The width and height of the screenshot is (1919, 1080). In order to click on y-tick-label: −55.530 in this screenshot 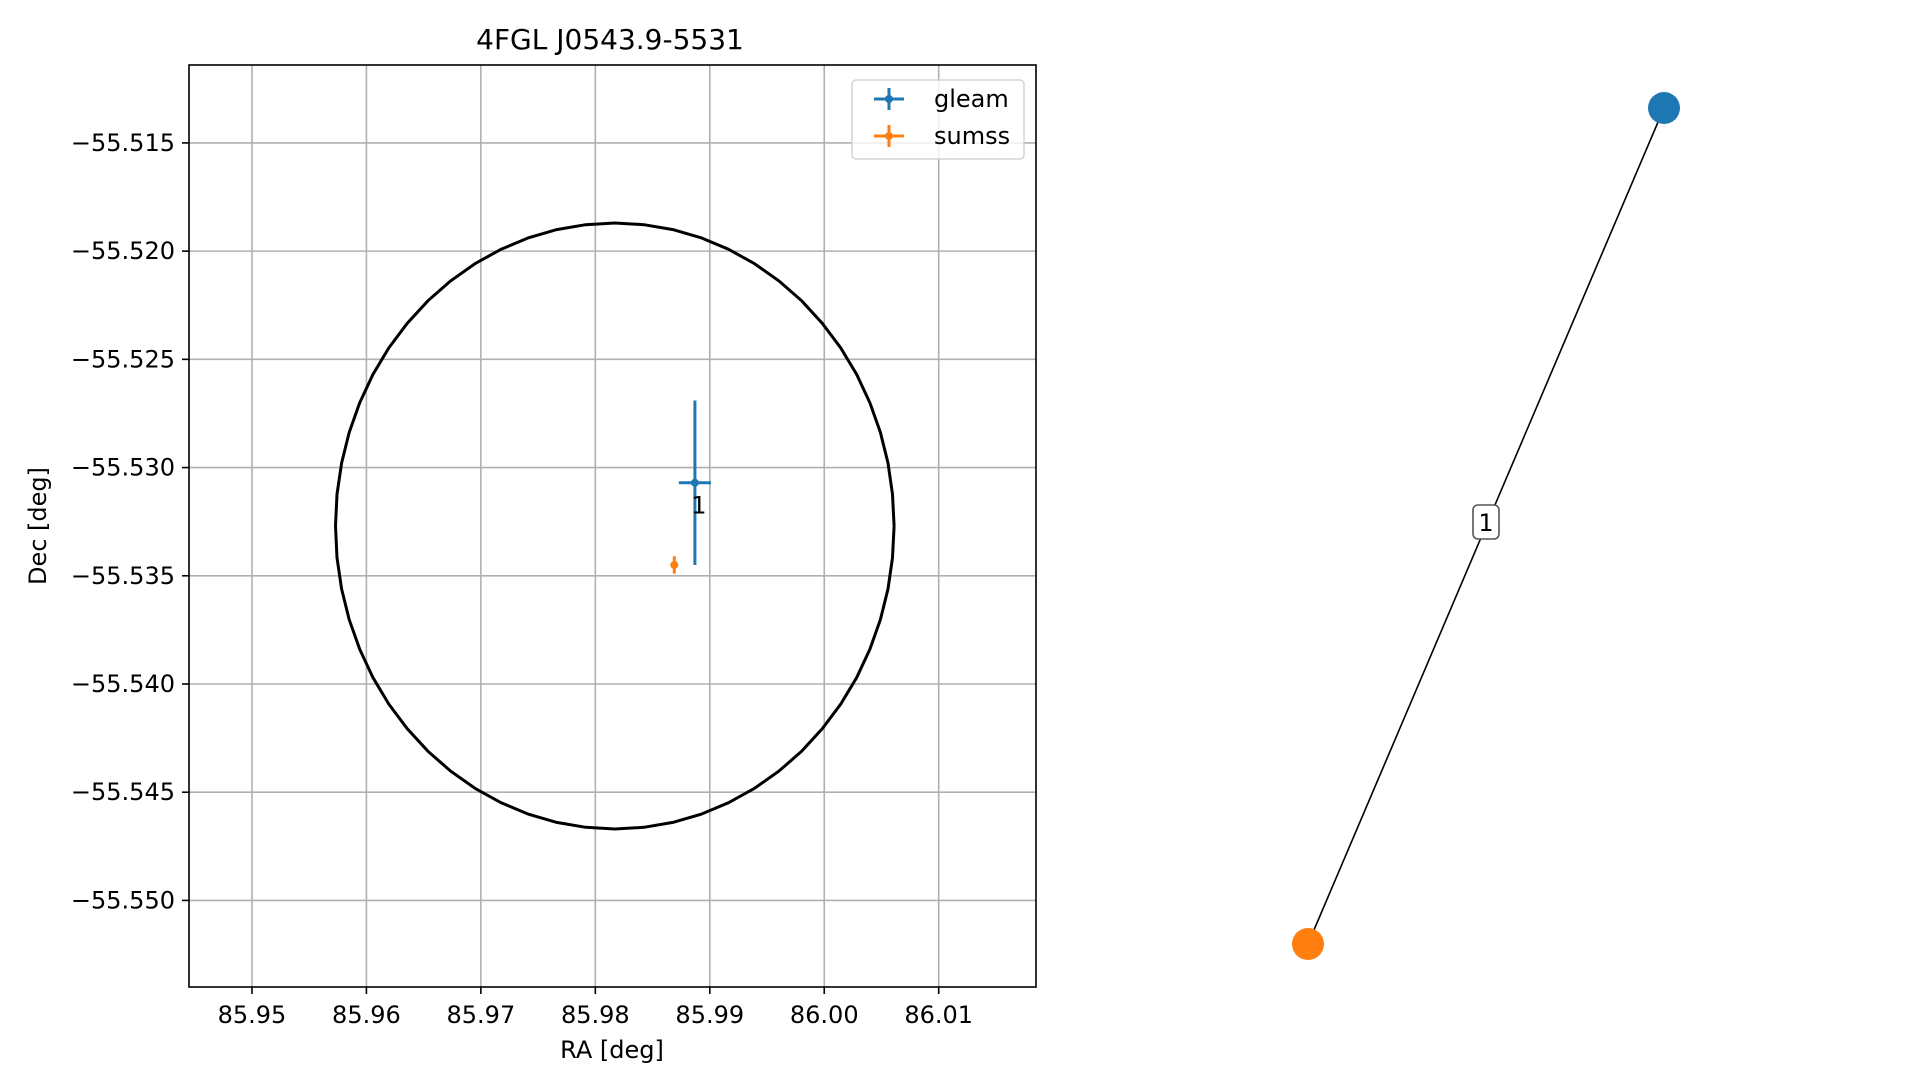, I will do `click(123, 468)`.